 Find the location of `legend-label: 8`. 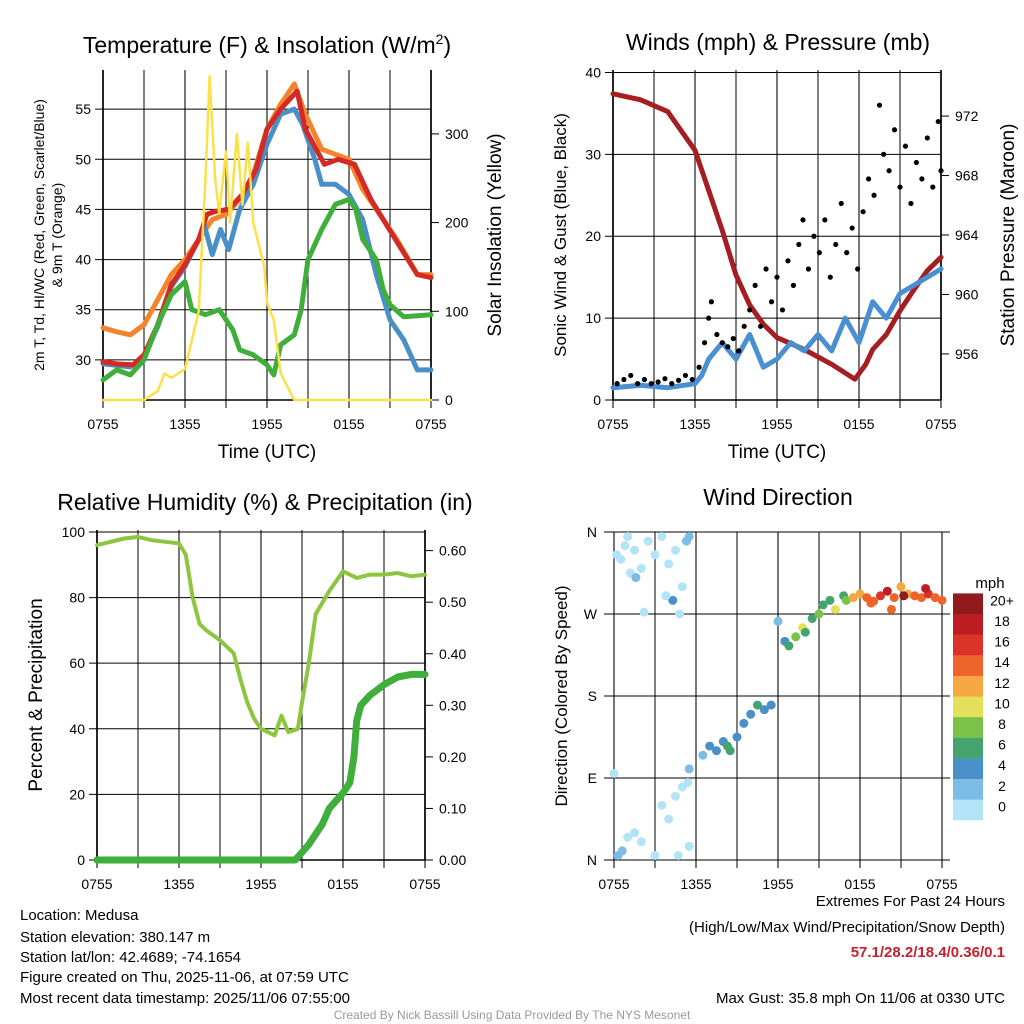

legend-label: 8 is located at coordinates (1002, 724).